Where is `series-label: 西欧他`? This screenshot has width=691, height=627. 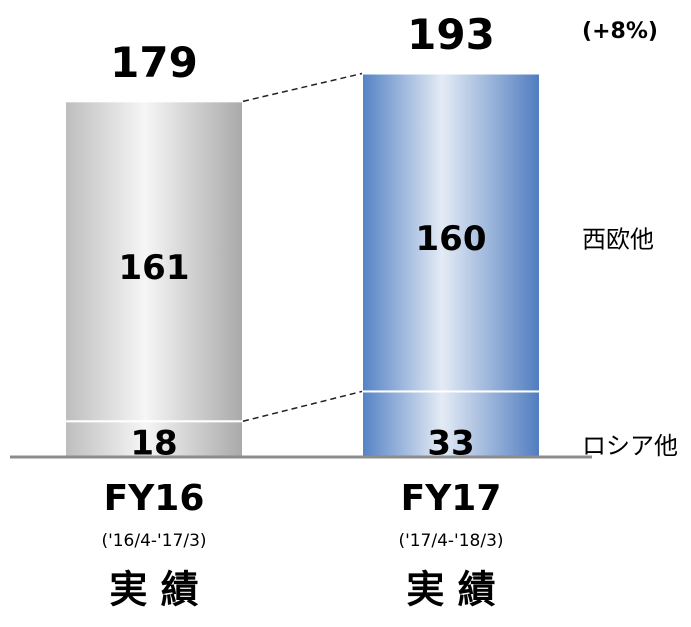
series-label: 西欧他 is located at coordinates (618, 239).